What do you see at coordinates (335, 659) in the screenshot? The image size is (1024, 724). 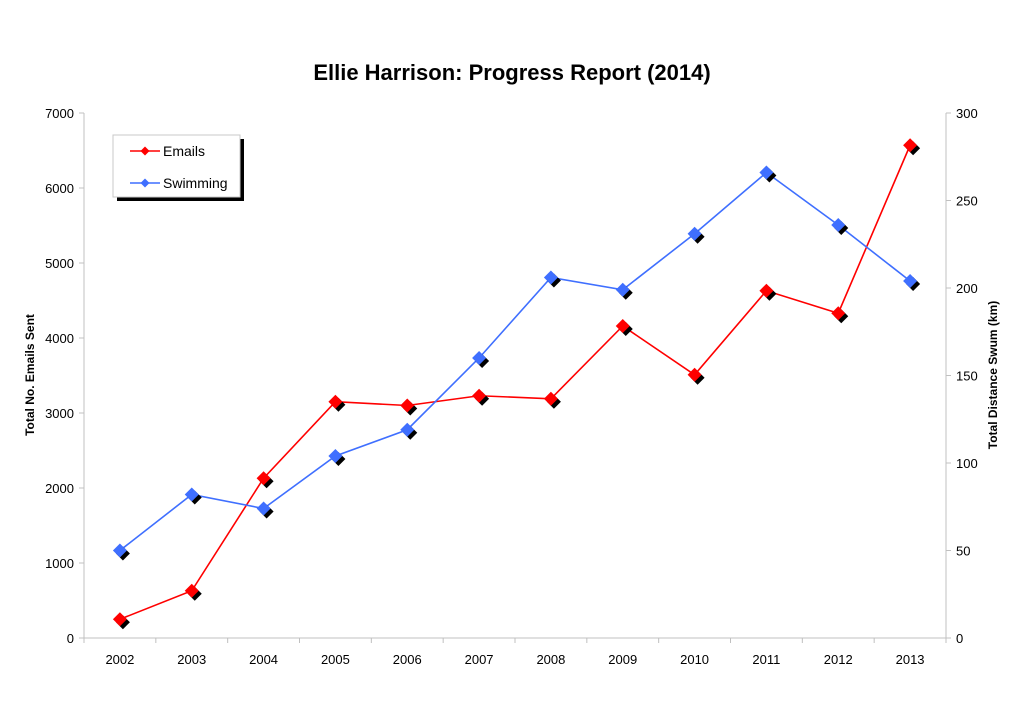 I see `x-tick-label: 2005` at bounding box center [335, 659].